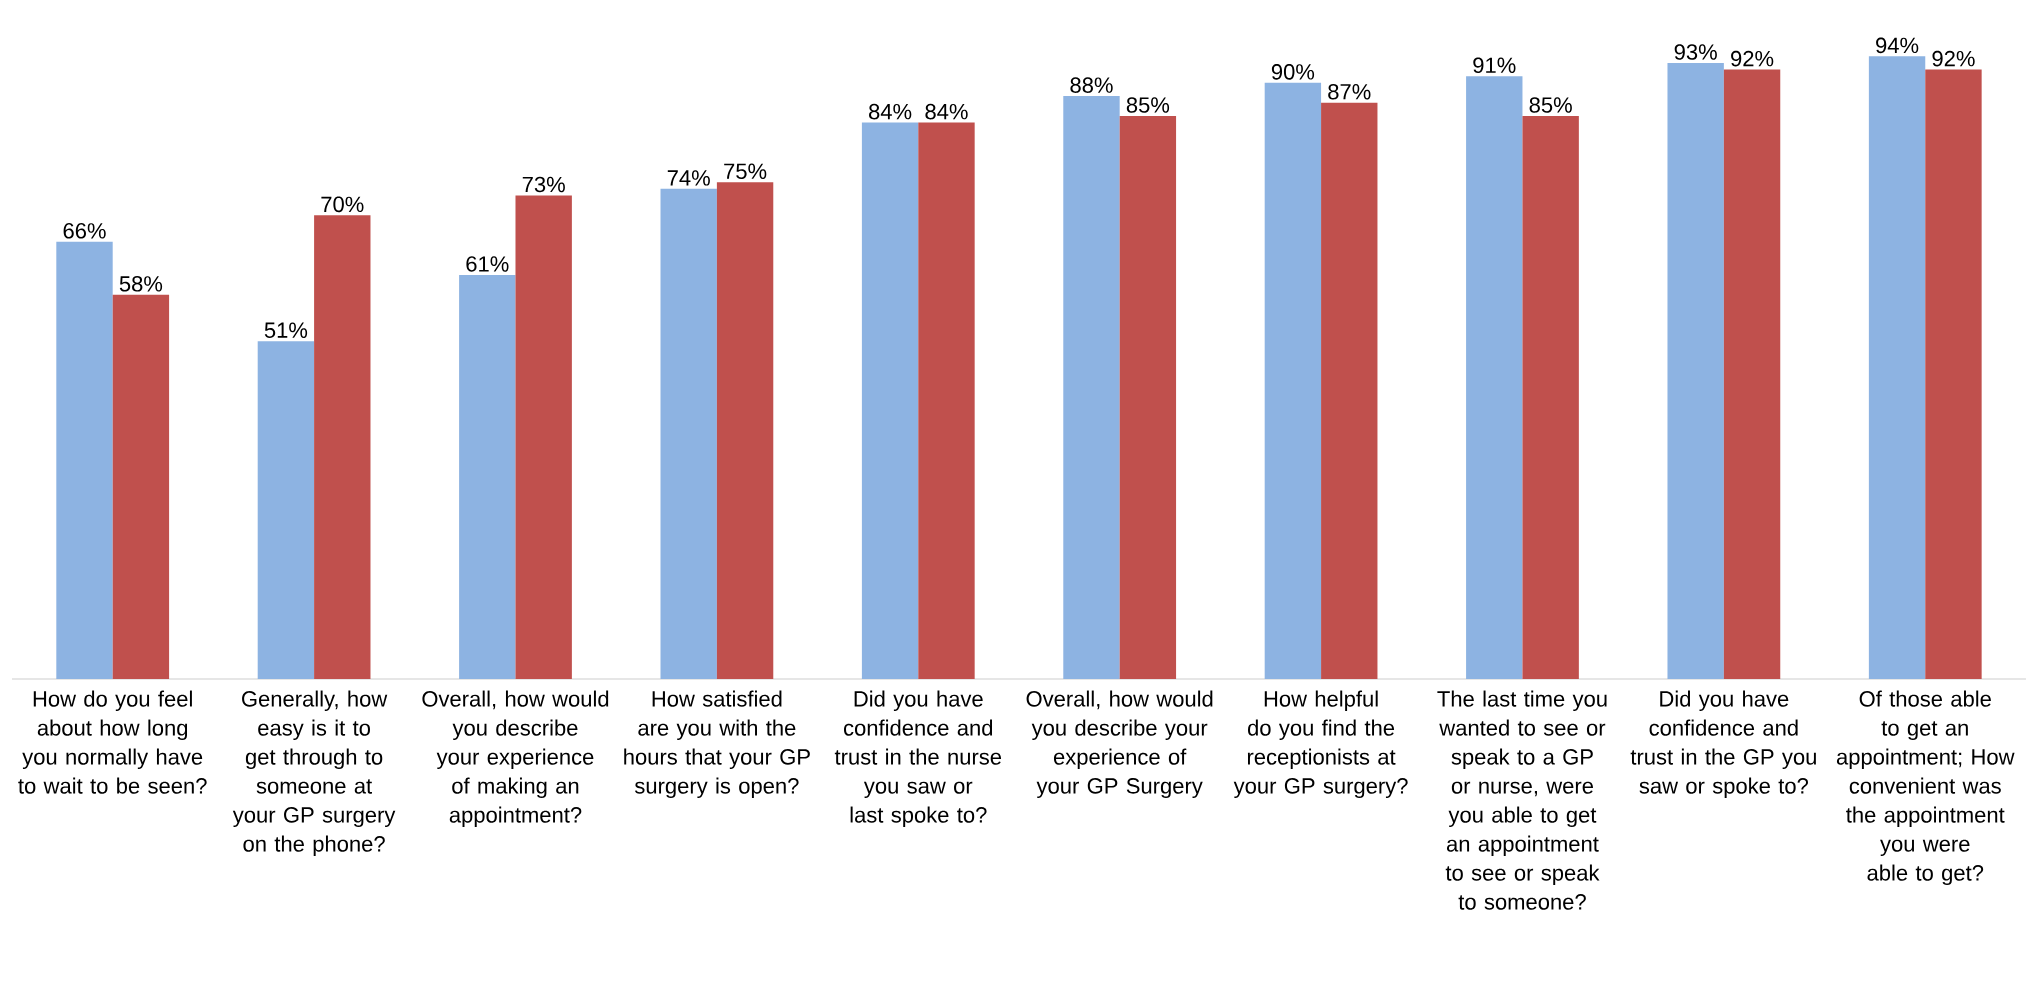 This screenshot has width=2029, height=987. What do you see at coordinates (342, 204) in the screenshot?
I see `data-label: 70%` at bounding box center [342, 204].